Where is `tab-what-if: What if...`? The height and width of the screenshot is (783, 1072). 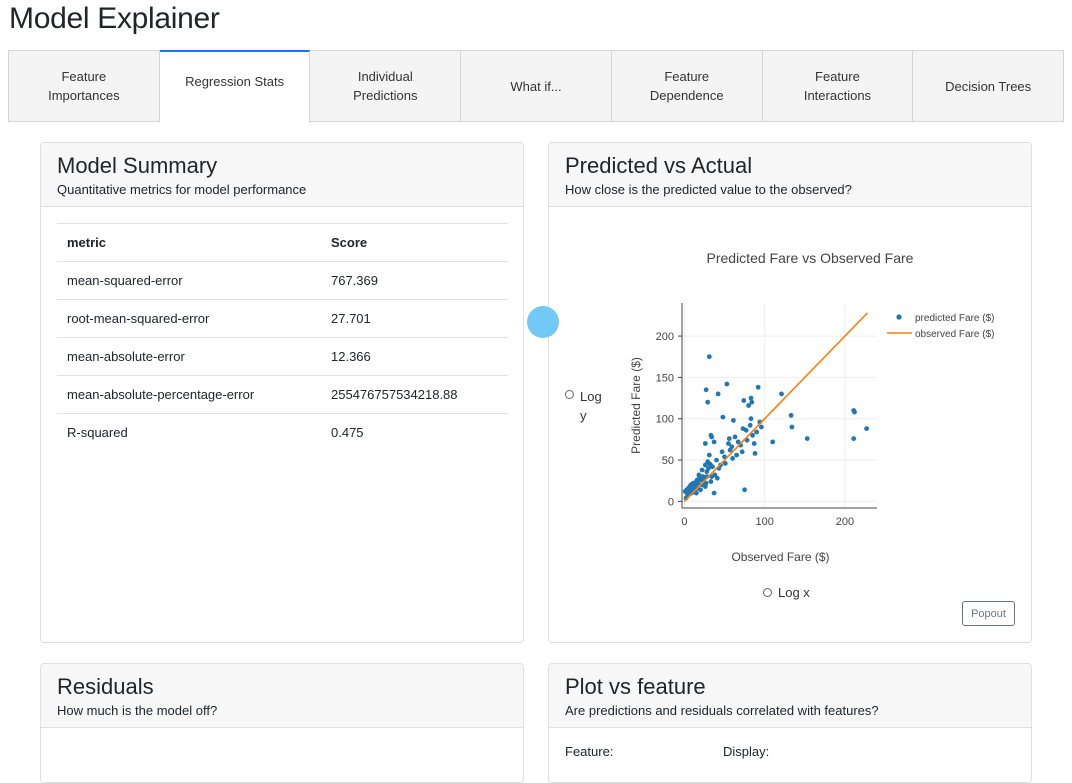 tab-what-if: What if... is located at coordinates (536, 86).